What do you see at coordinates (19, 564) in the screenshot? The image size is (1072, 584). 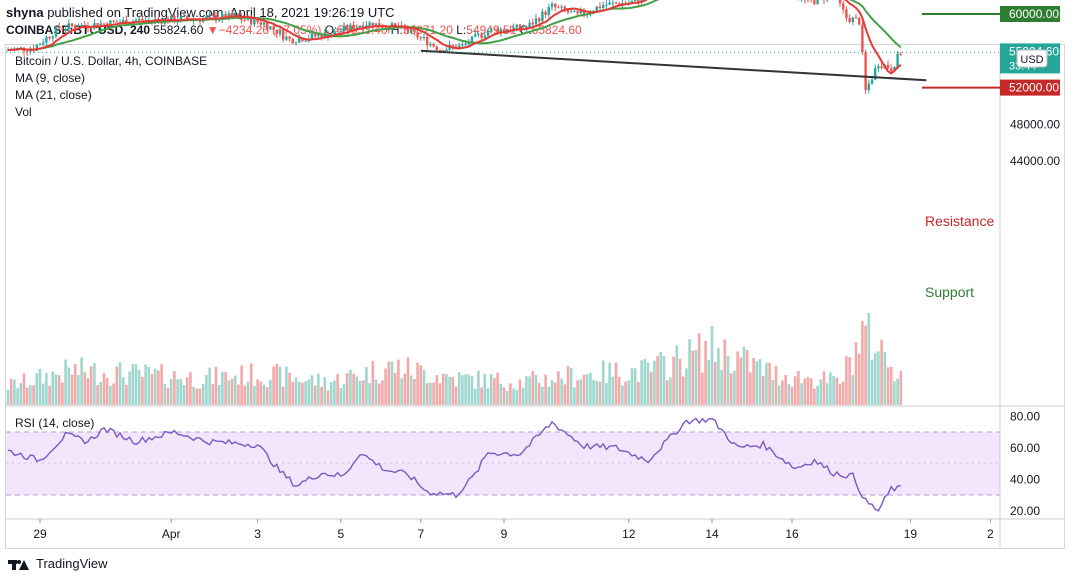 I see `tradingview-logo-icon` at bounding box center [19, 564].